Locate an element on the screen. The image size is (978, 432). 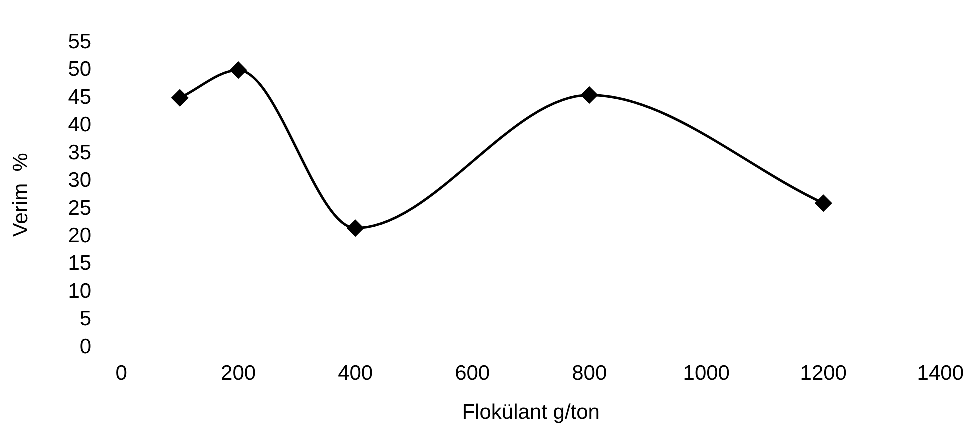
y-tick-label: 0 is located at coordinates (86, 346).